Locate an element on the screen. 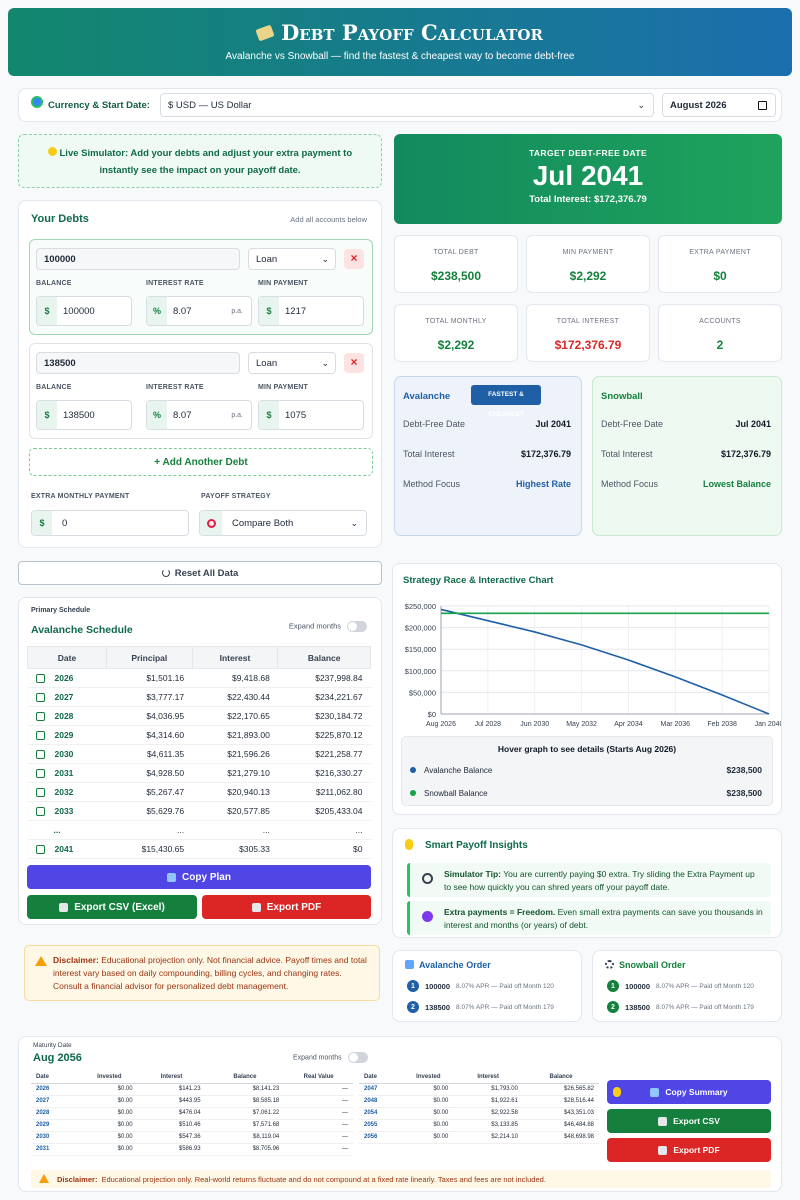 This screenshot has height=1200, width=800. debt-name-input: 138500 is located at coordinates (138, 363).